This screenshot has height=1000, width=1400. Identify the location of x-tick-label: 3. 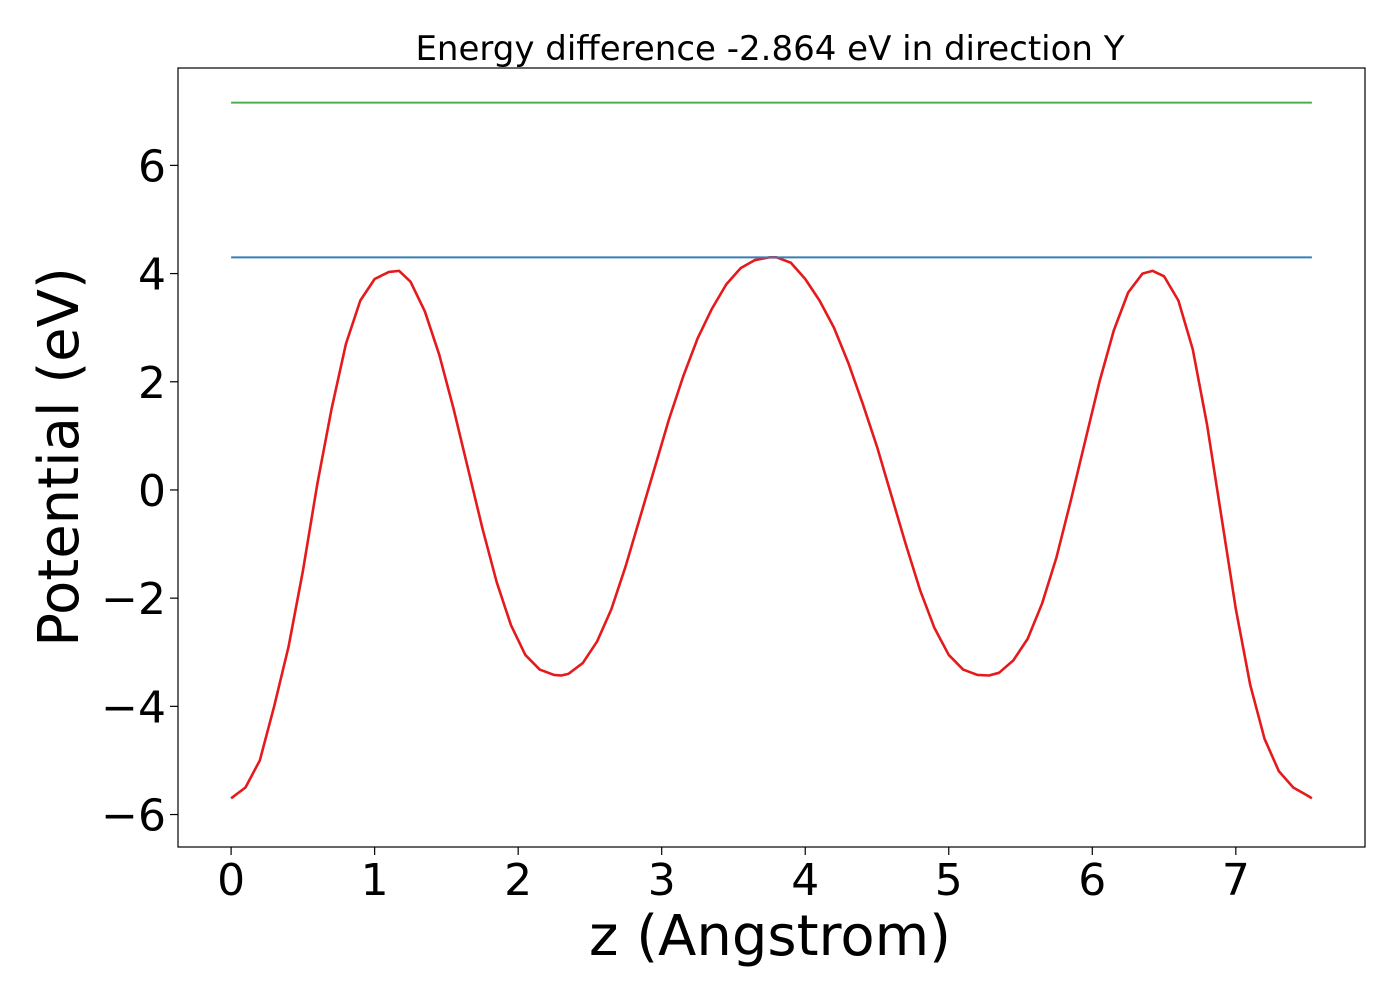
(662, 880).